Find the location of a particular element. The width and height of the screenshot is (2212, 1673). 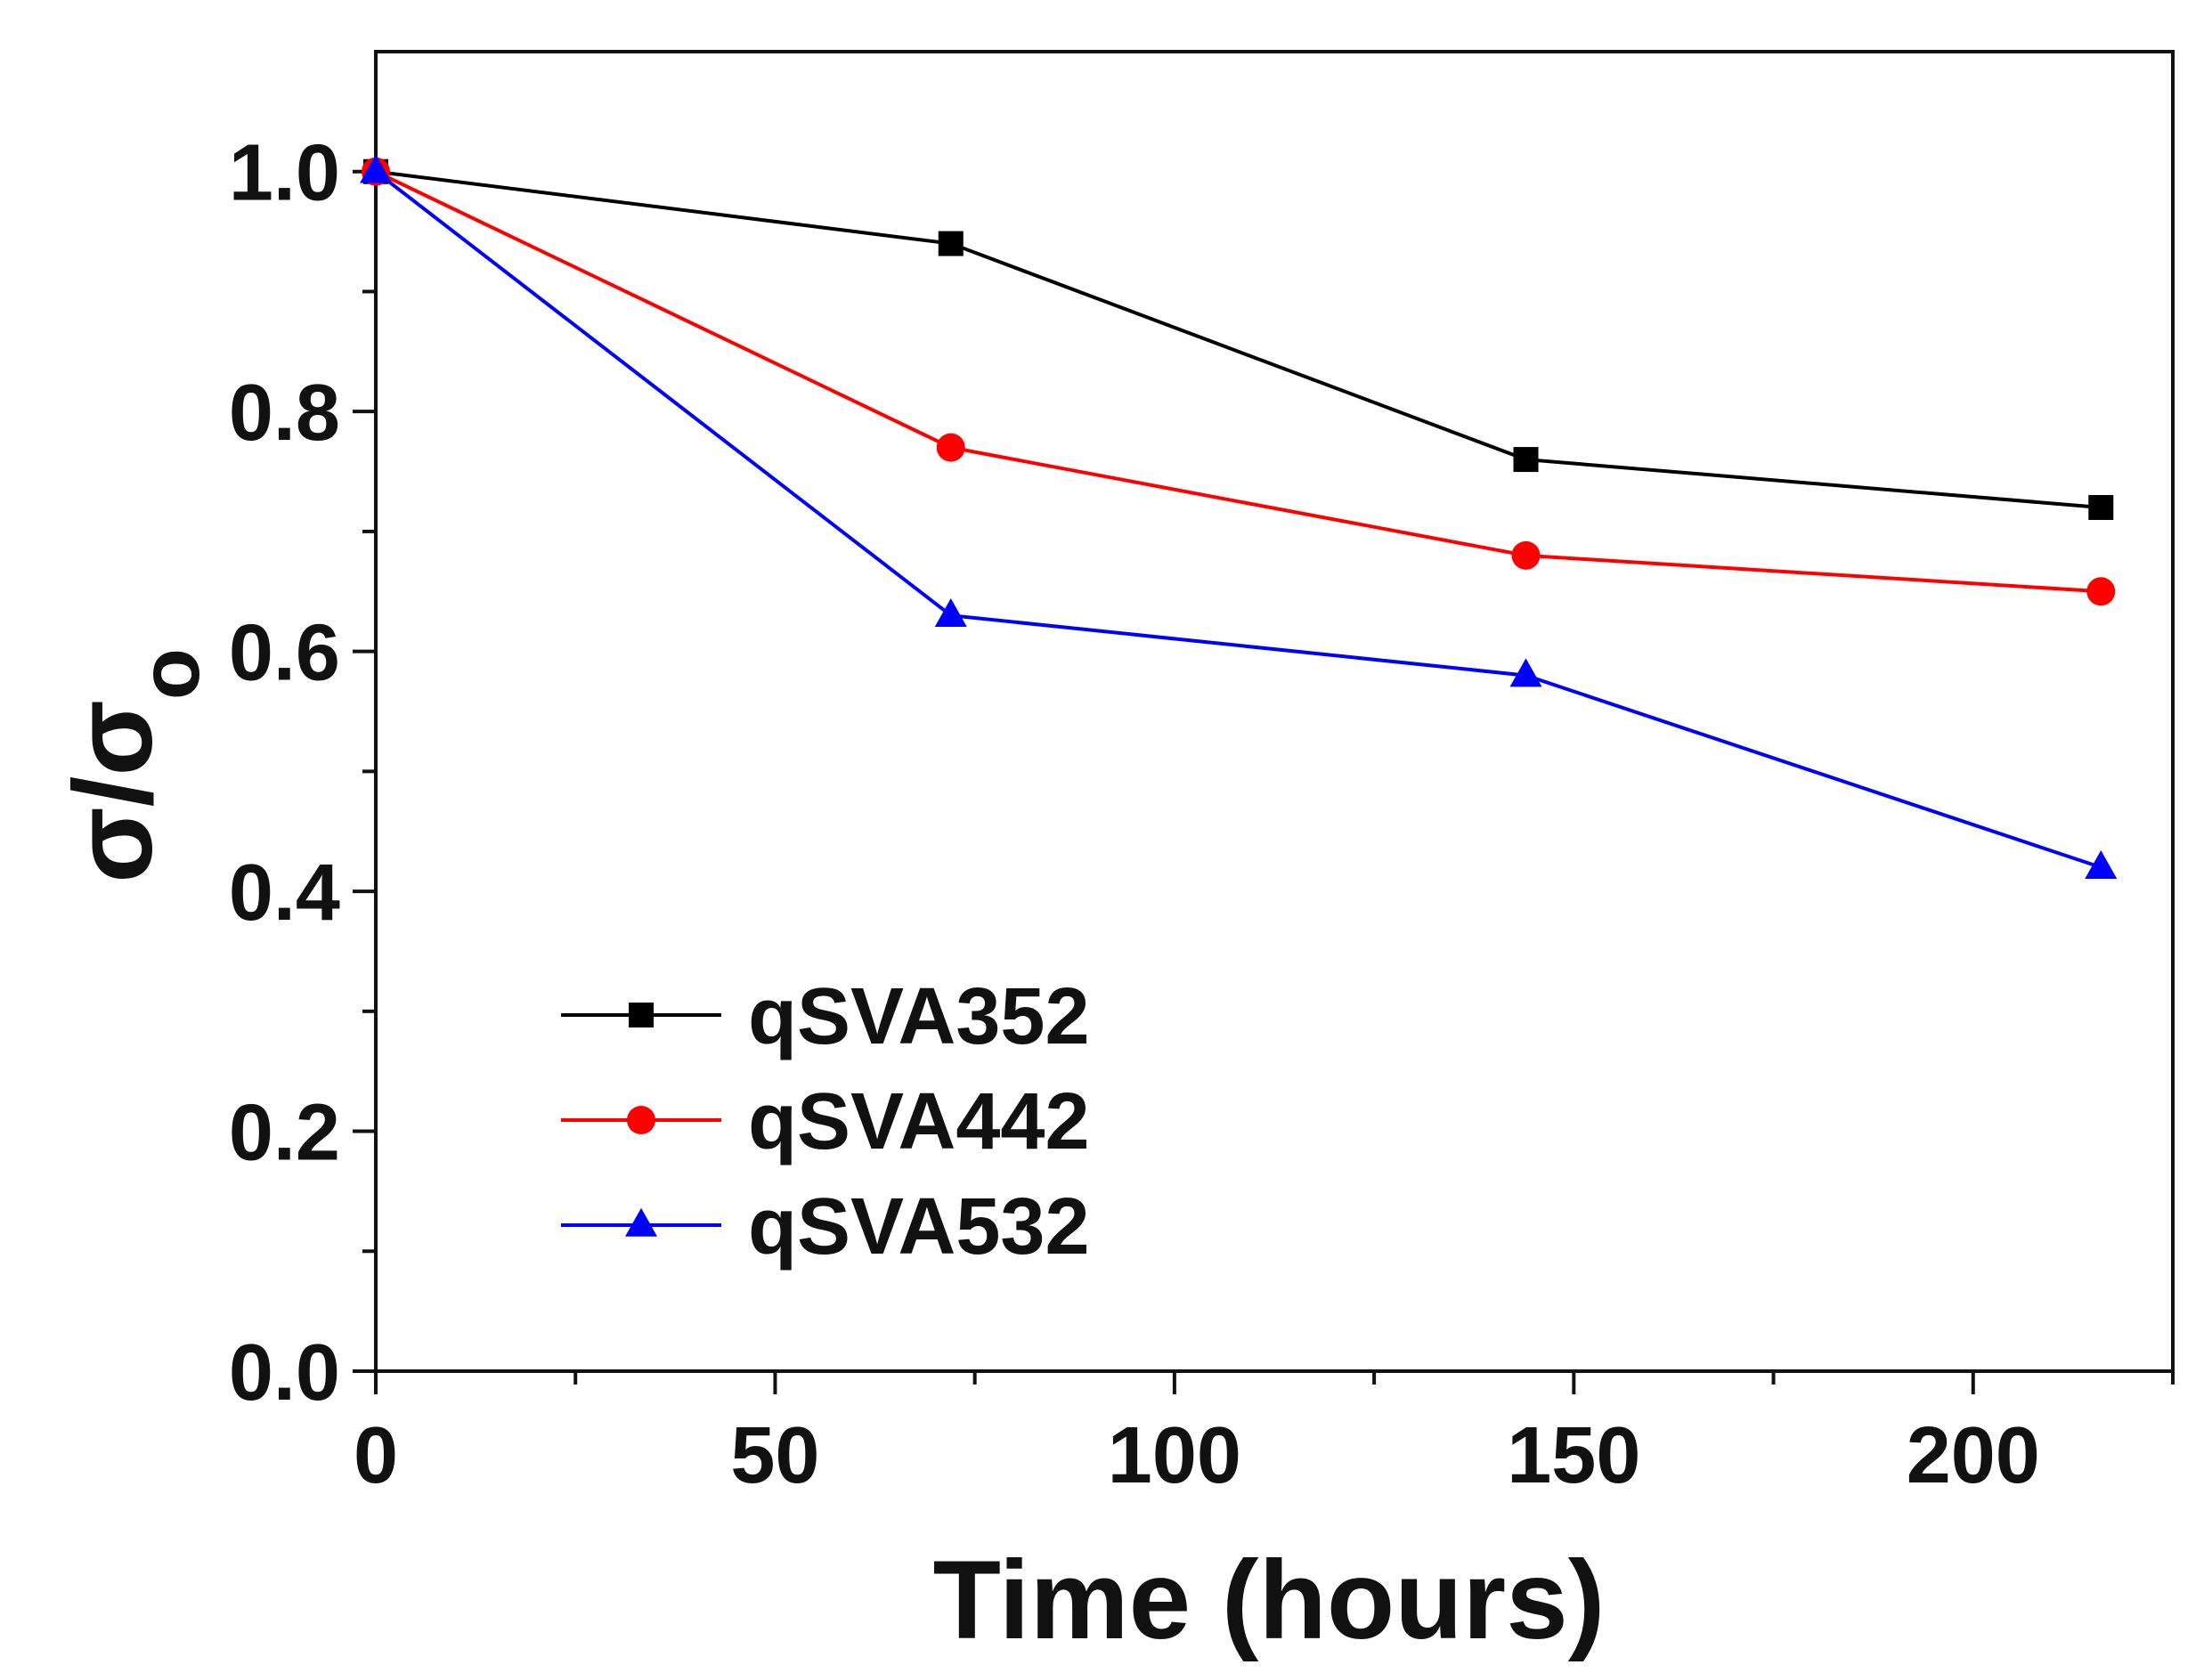

x-tick-label: 200 is located at coordinates (1973, 1455).